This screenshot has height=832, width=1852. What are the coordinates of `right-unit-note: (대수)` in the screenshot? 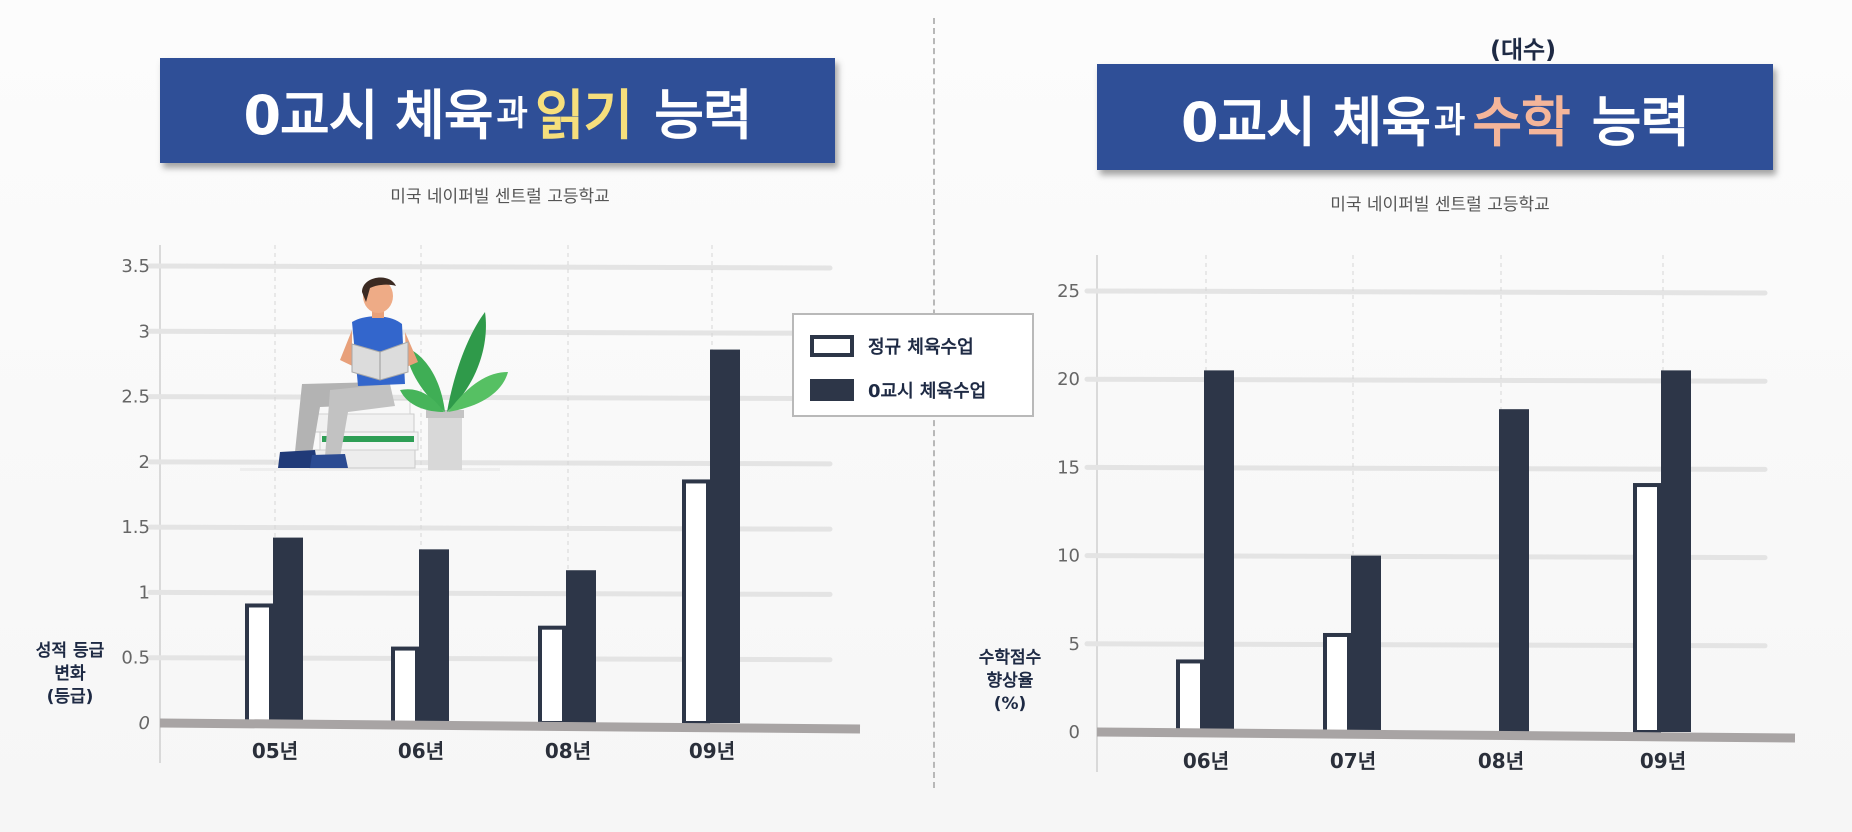 It's located at (1523, 50).